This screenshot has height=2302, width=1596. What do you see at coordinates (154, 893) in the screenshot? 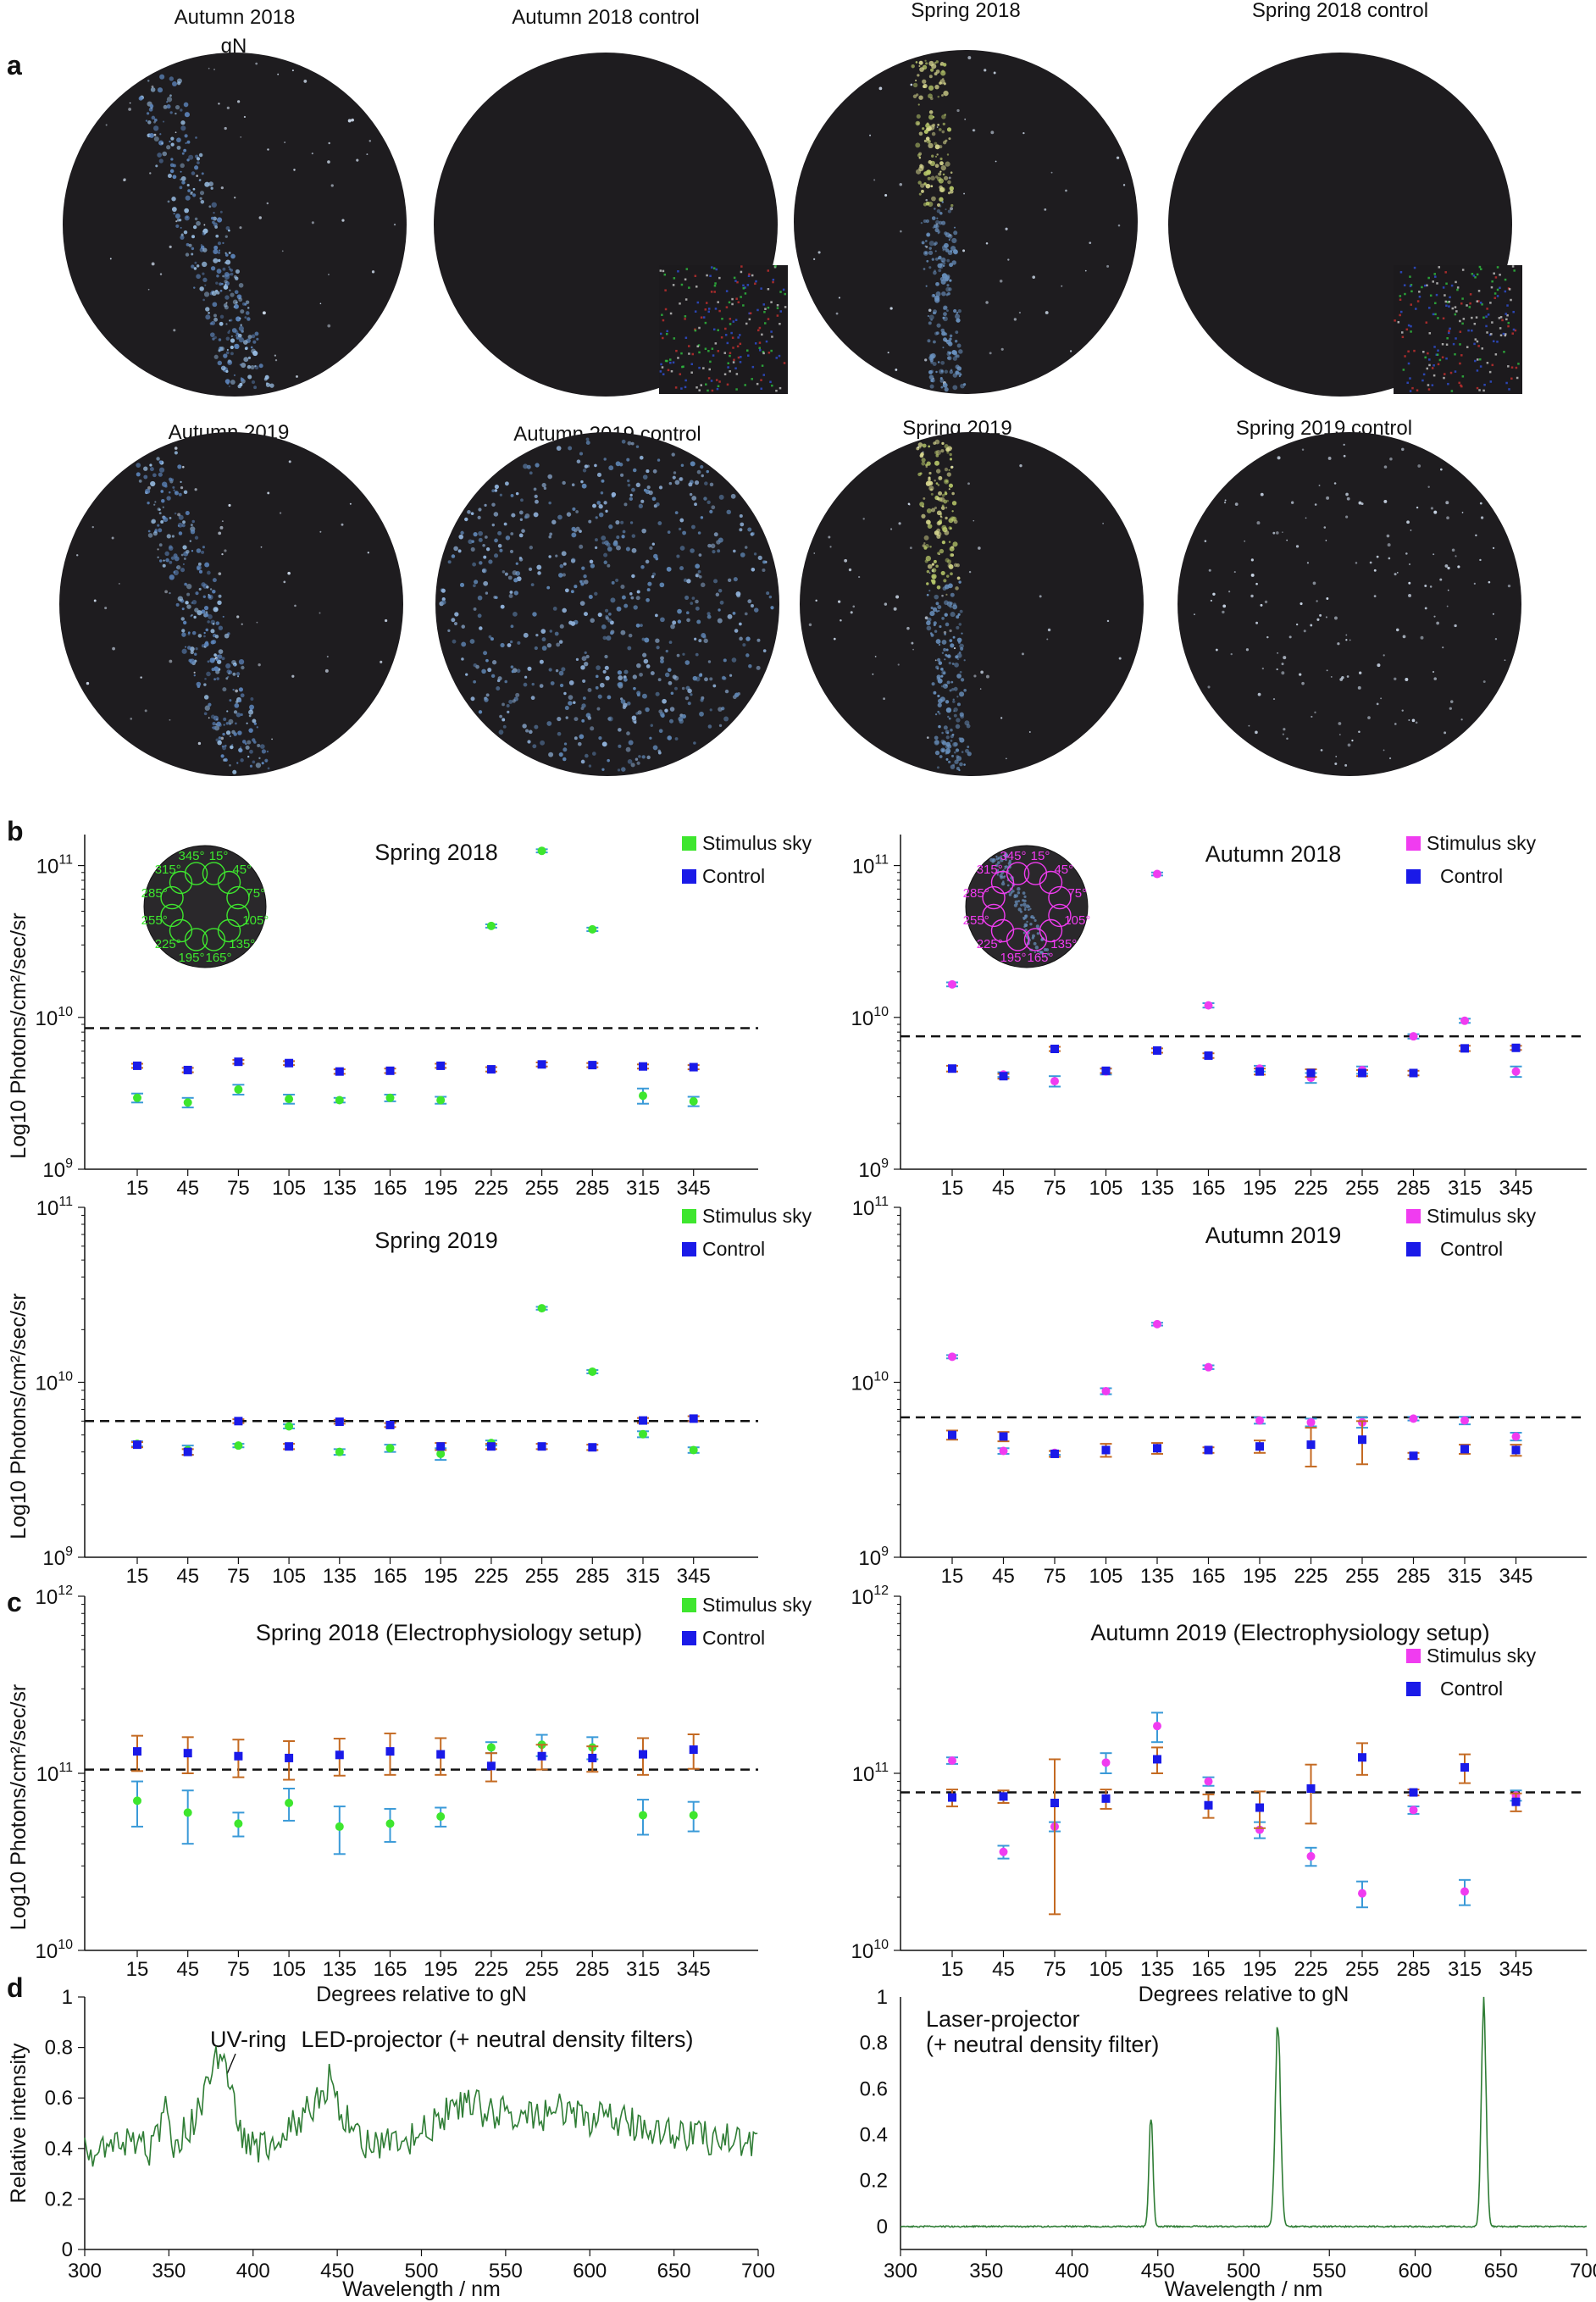
I see `inset-roi-label: 285°` at bounding box center [154, 893].